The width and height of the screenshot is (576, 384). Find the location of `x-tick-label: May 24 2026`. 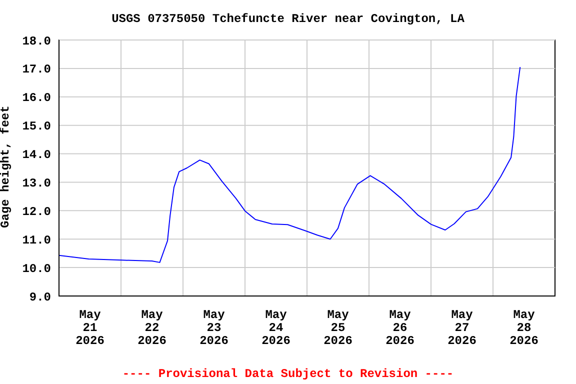

x-tick-label: May 24 2026 is located at coordinates (276, 328).